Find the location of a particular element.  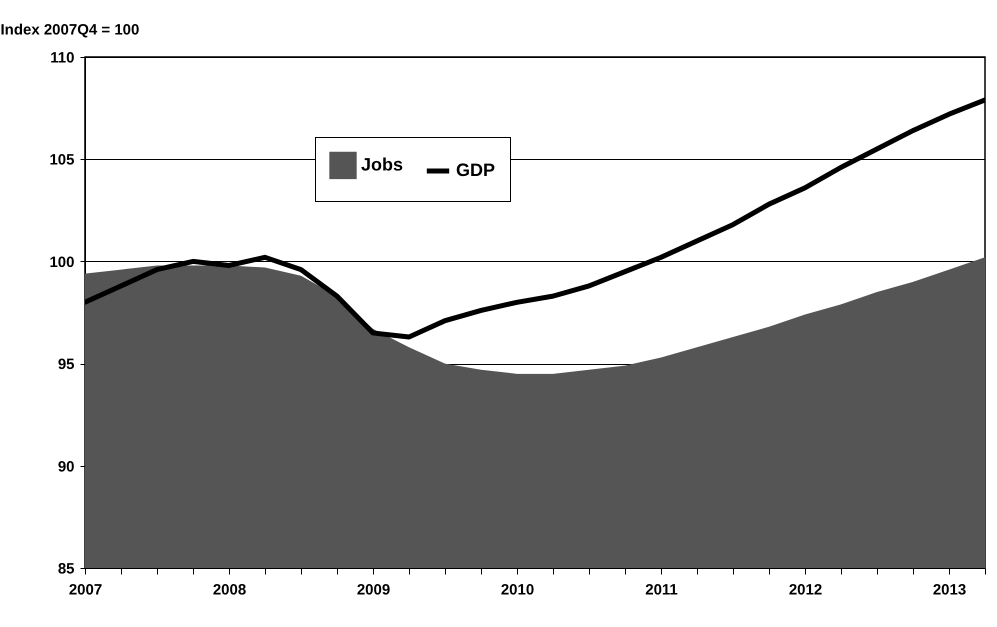

x-tick-label: 2011 is located at coordinates (661, 590).